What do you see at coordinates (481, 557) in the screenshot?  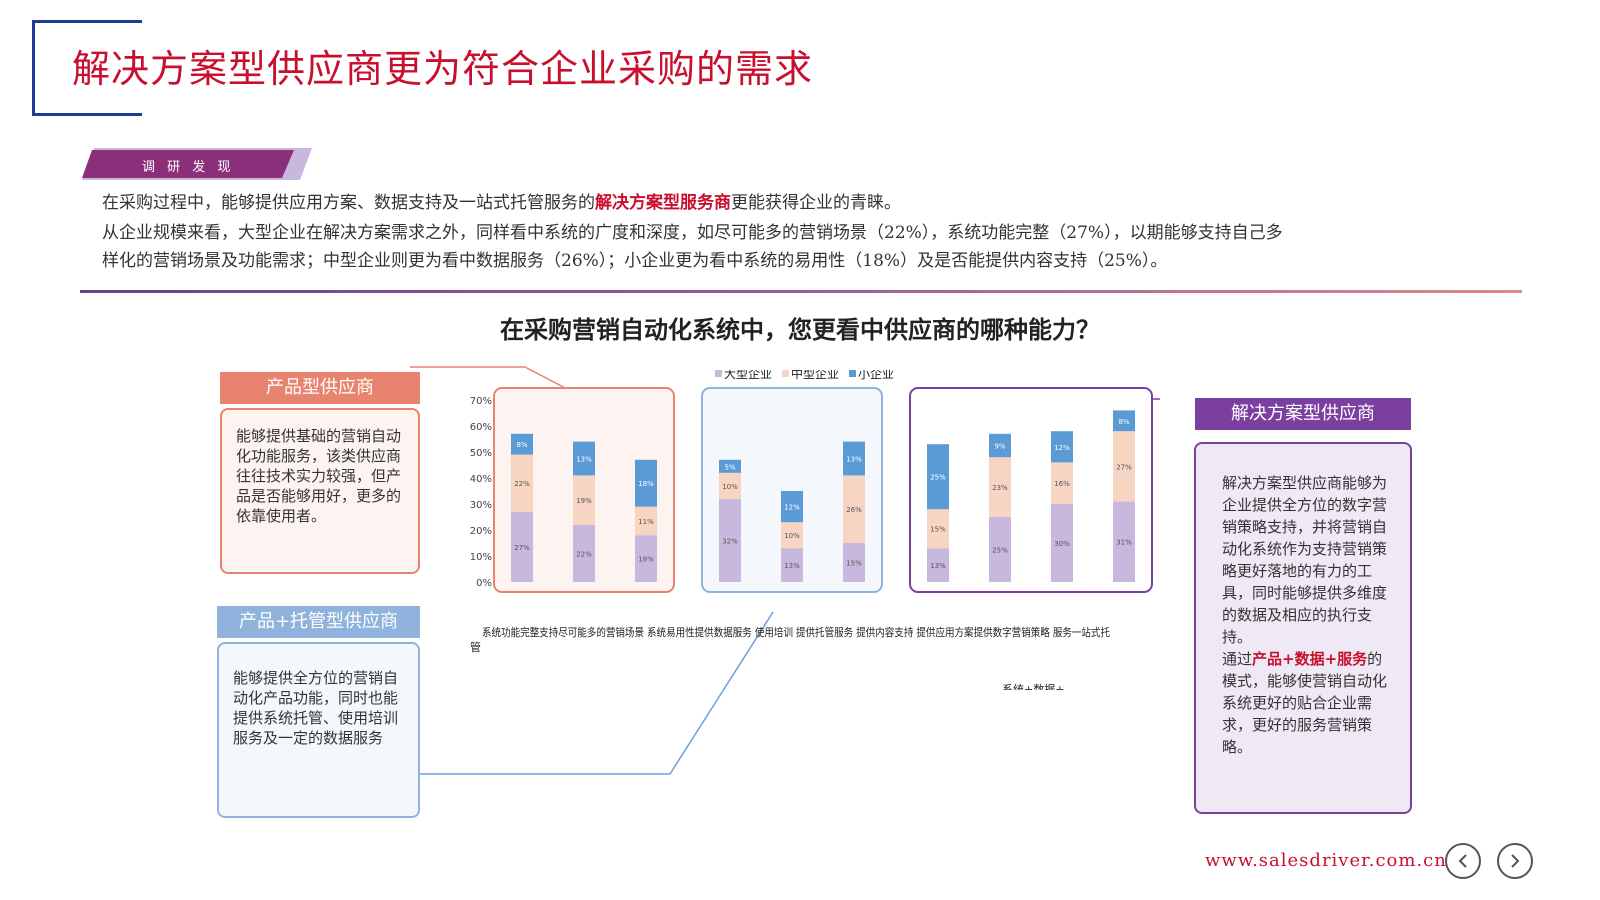 I see `y-tick-label: 10%` at bounding box center [481, 557].